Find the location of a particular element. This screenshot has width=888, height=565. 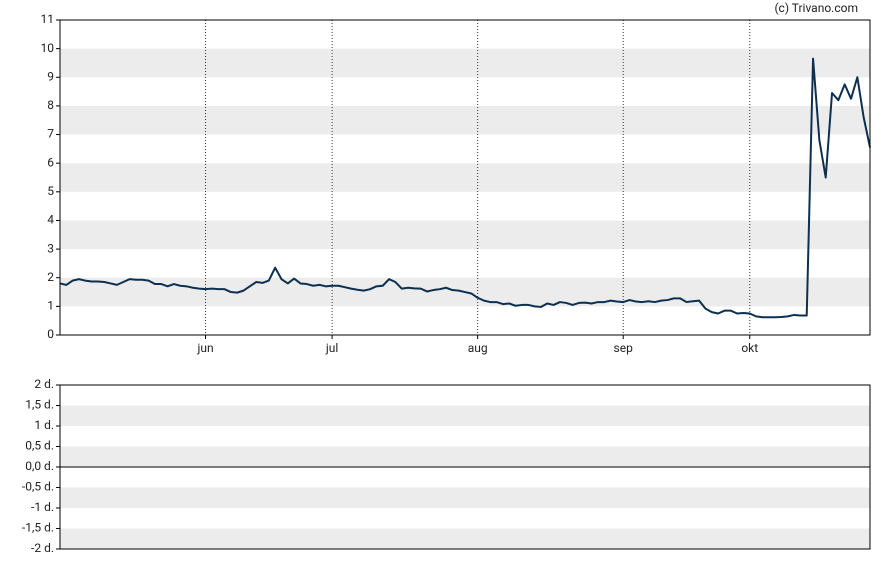

y-tick-label: 4 is located at coordinates (50, 220).